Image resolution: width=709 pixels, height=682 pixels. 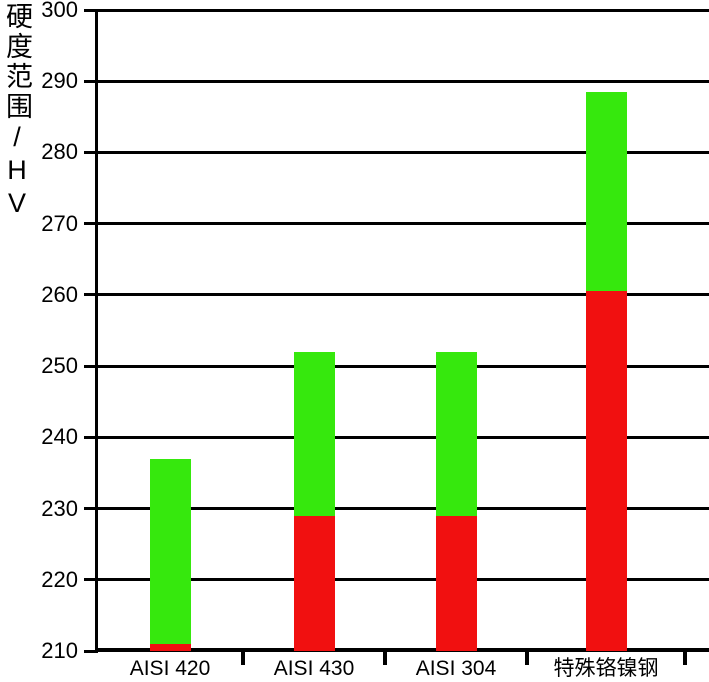 What do you see at coordinates (59, 366) in the screenshot?
I see `y-tick-label-250: 250` at bounding box center [59, 366].